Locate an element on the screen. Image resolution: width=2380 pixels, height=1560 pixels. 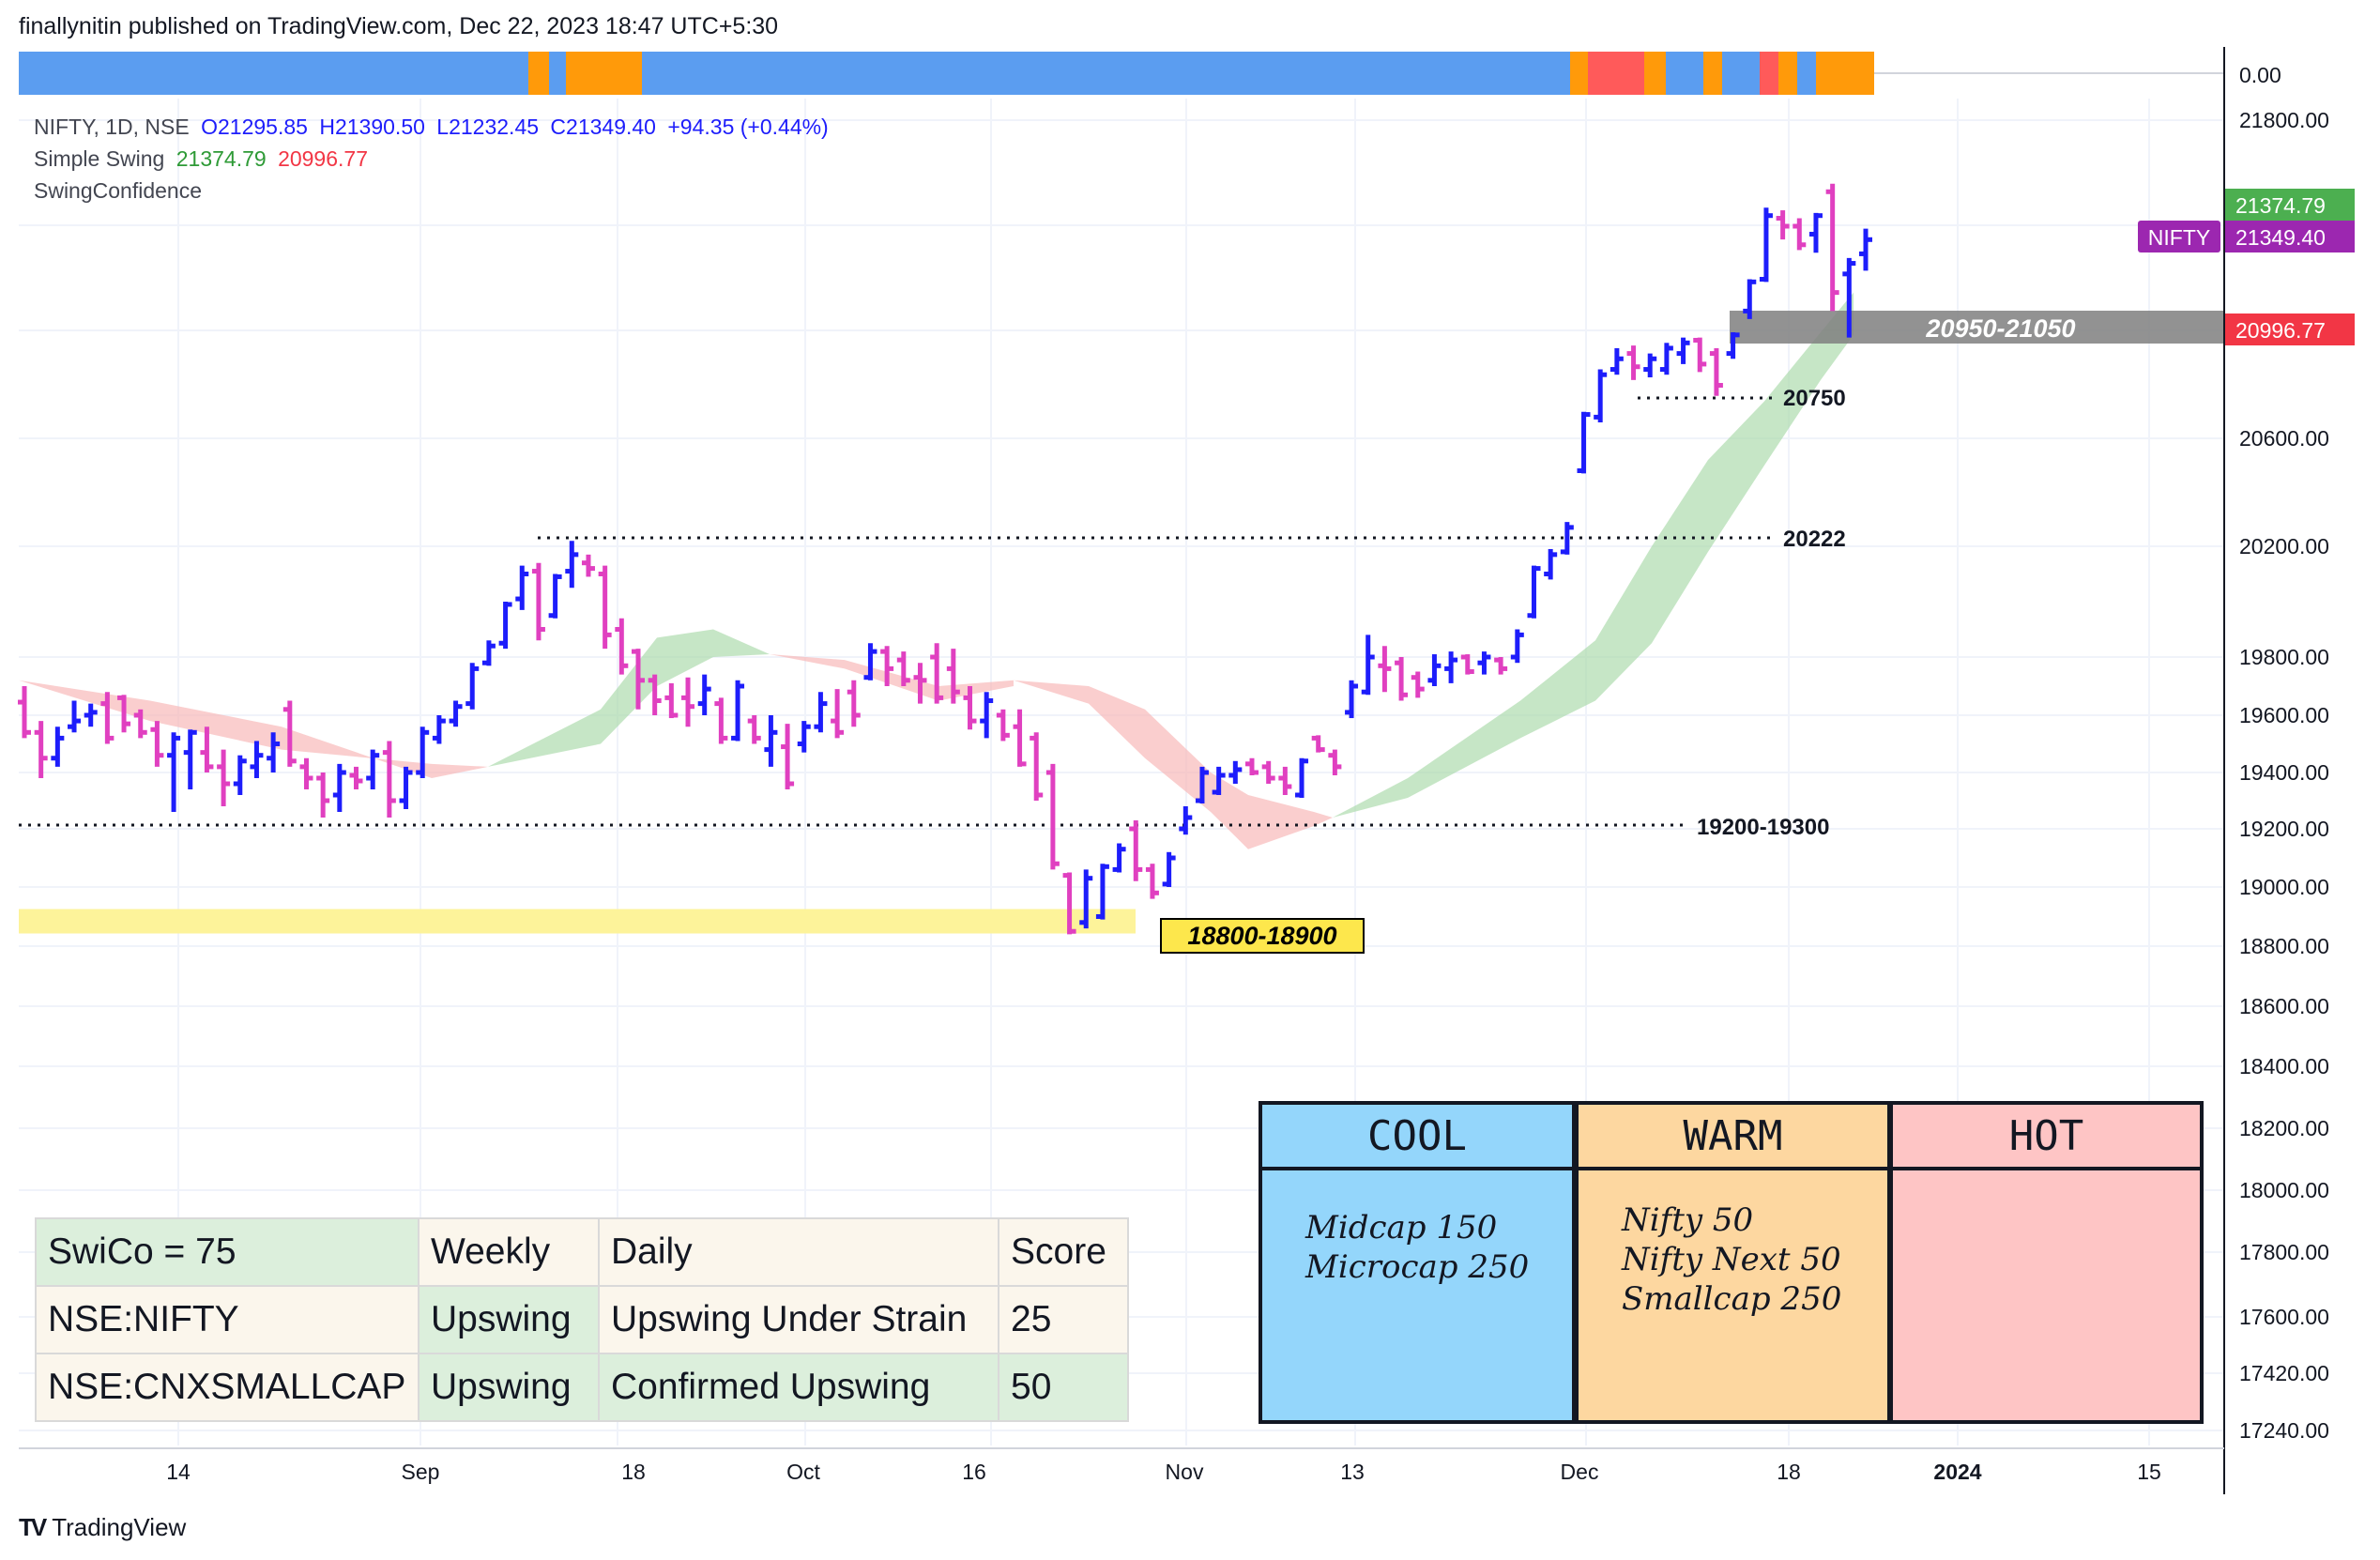
y-tick-label: 17240.00 is located at coordinates (2284, 1430).